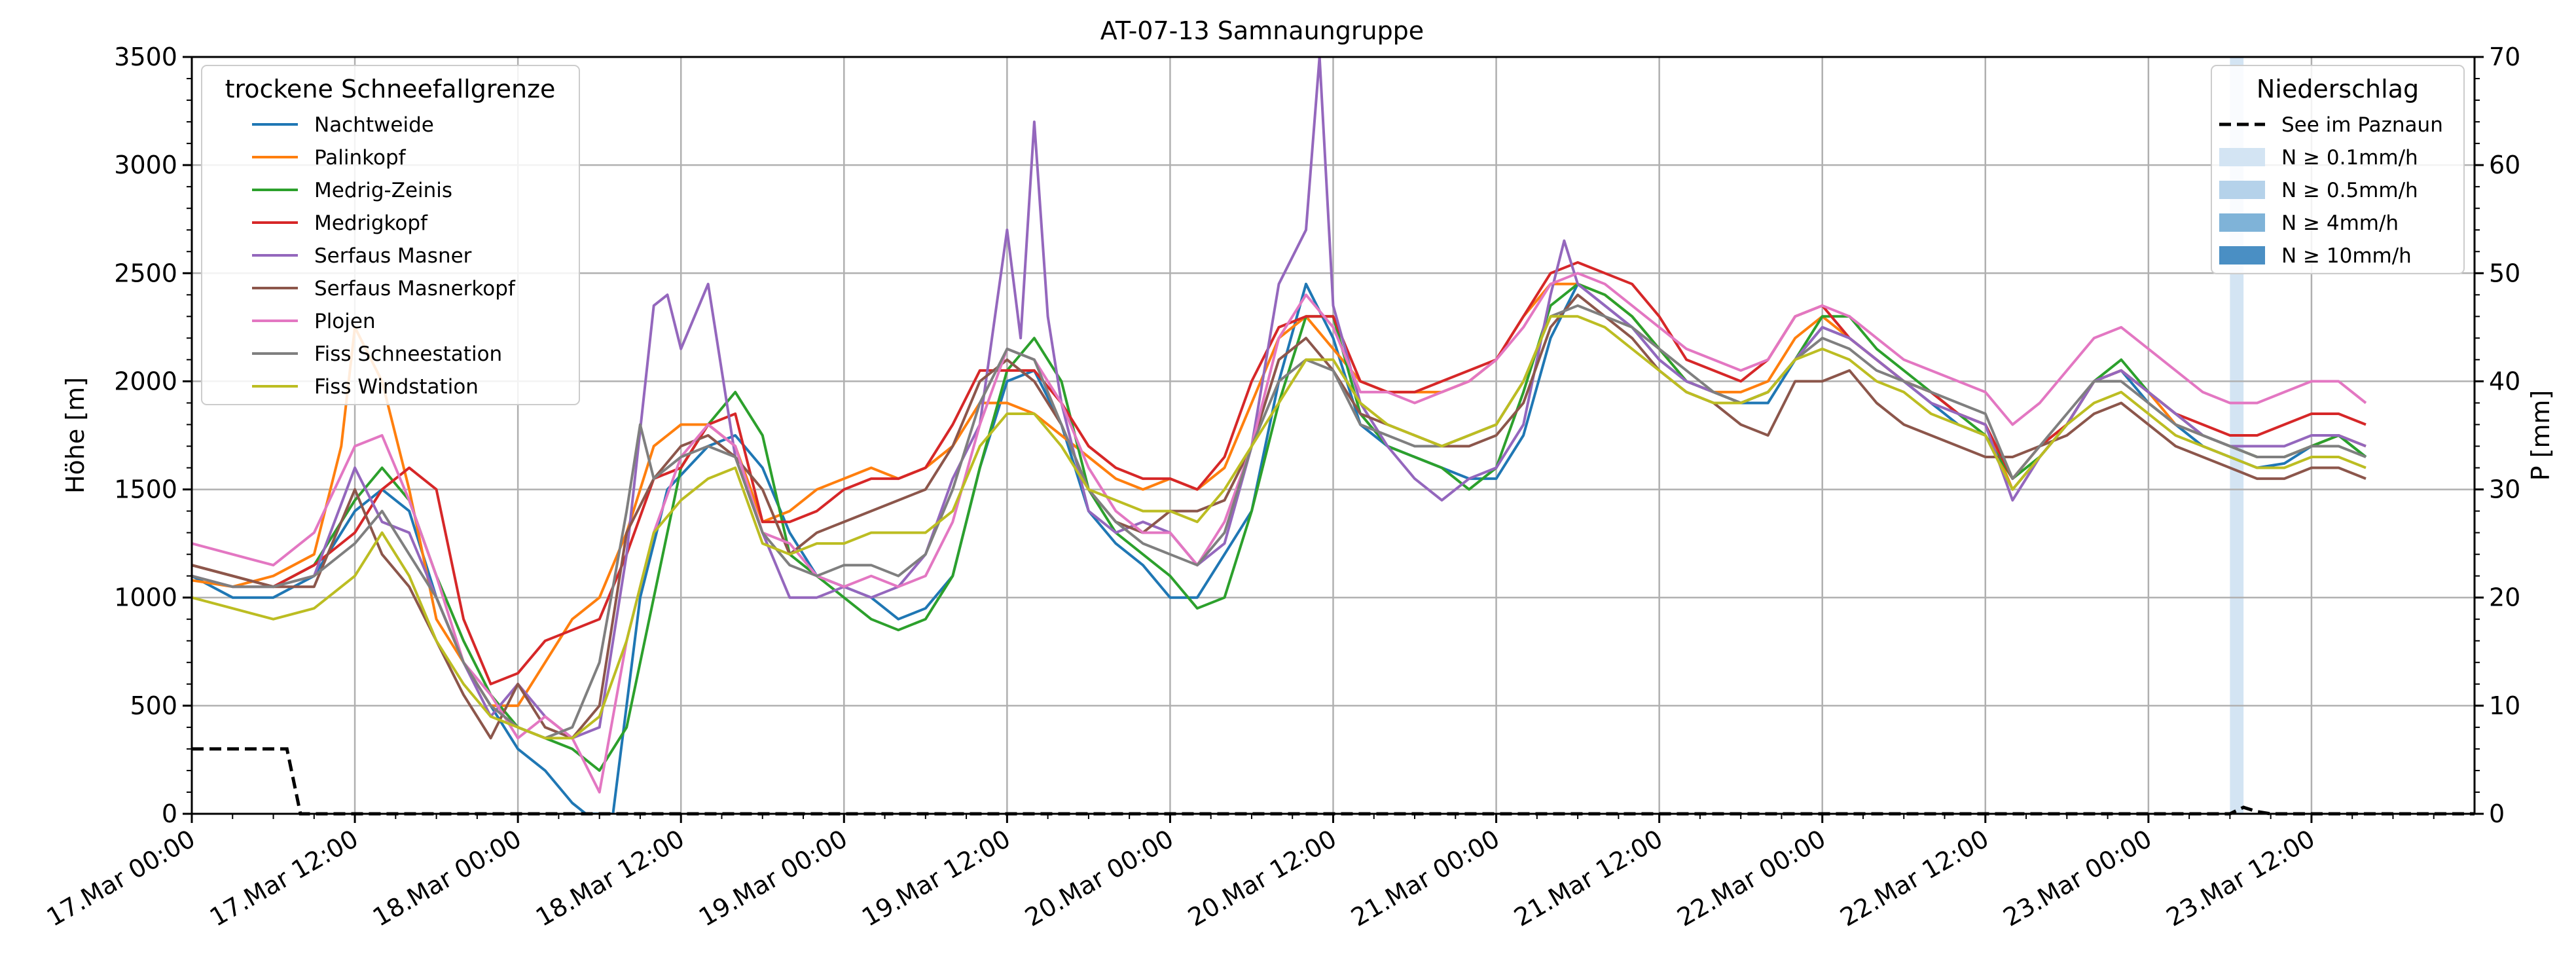  Describe the element at coordinates (121, 878) in the screenshot. I see `x-tick-label: 17.Mar 00:00` at that location.